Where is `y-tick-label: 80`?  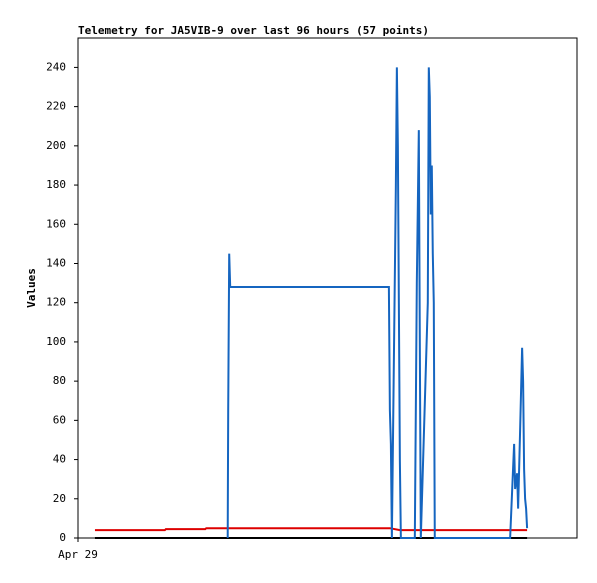 y-tick-label: 80 is located at coordinates (59, 380).